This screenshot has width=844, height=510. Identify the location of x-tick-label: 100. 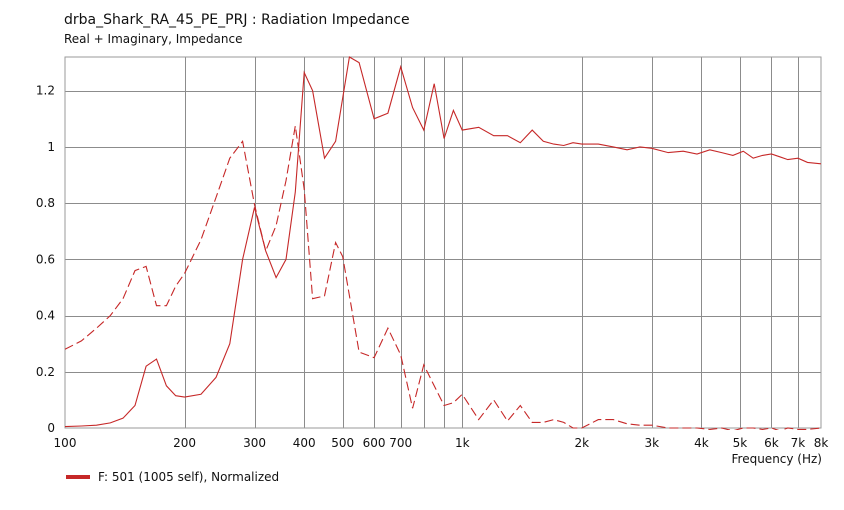
(65, 443).